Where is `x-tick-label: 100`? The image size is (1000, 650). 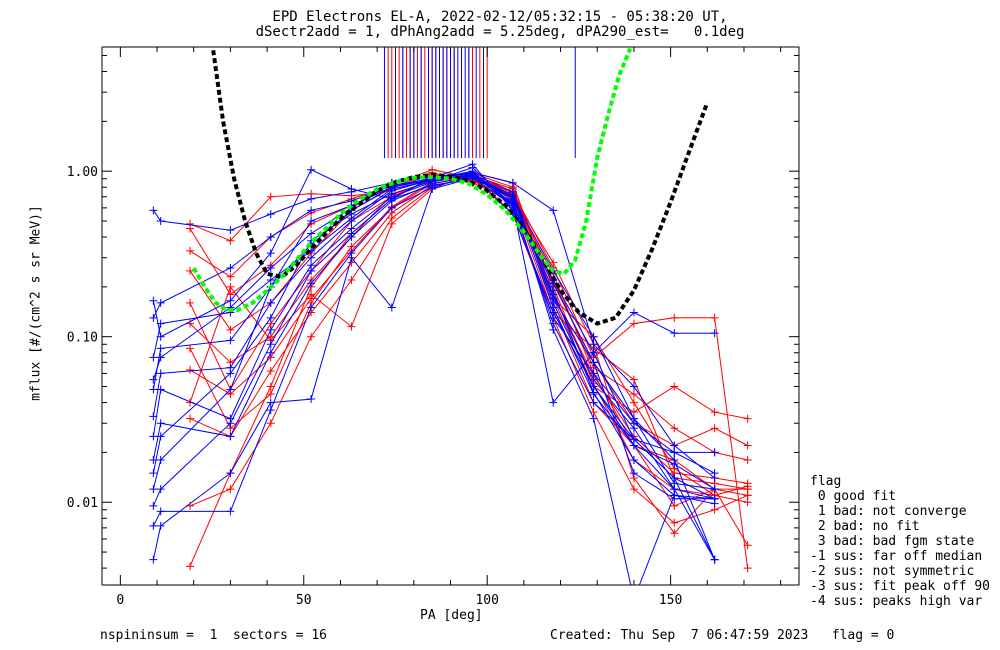
x-tick-label: 100 is located at coordinates (486, 600).